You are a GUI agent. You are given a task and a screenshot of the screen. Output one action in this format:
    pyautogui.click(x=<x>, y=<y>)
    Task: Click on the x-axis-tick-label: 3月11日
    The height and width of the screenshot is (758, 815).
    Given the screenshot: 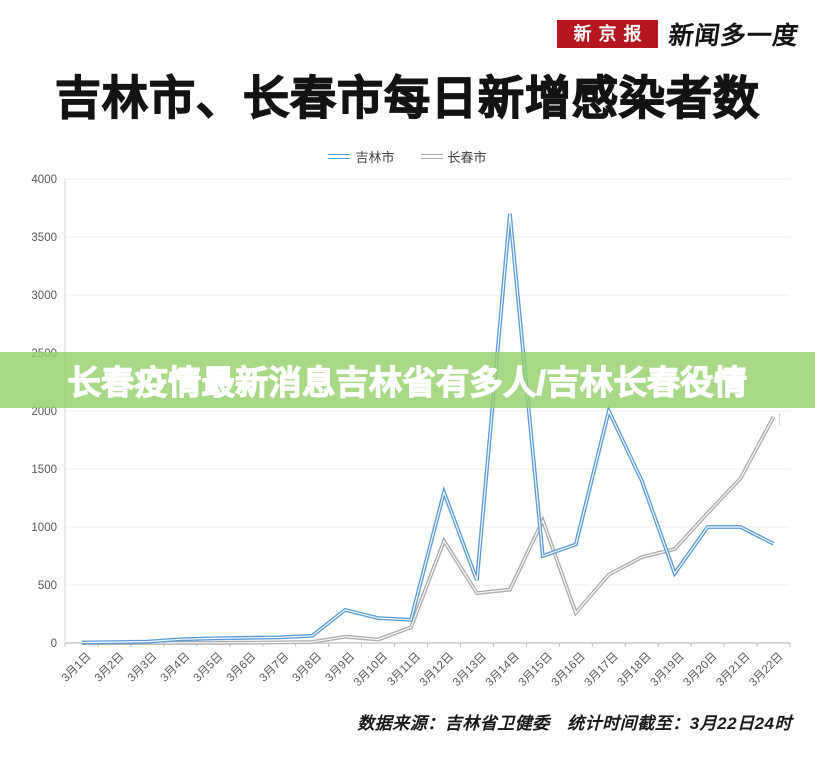 What is the action you would take?
    pyautogui.click(x=404, y=670)
    